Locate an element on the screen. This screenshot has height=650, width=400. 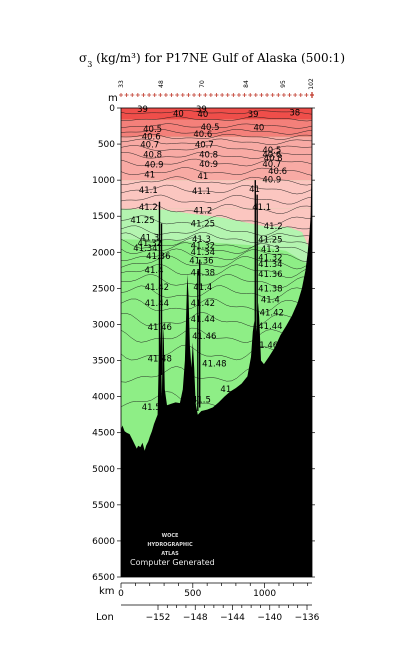
depth-tick-label: 3500 is located at coordinates (103, 362).